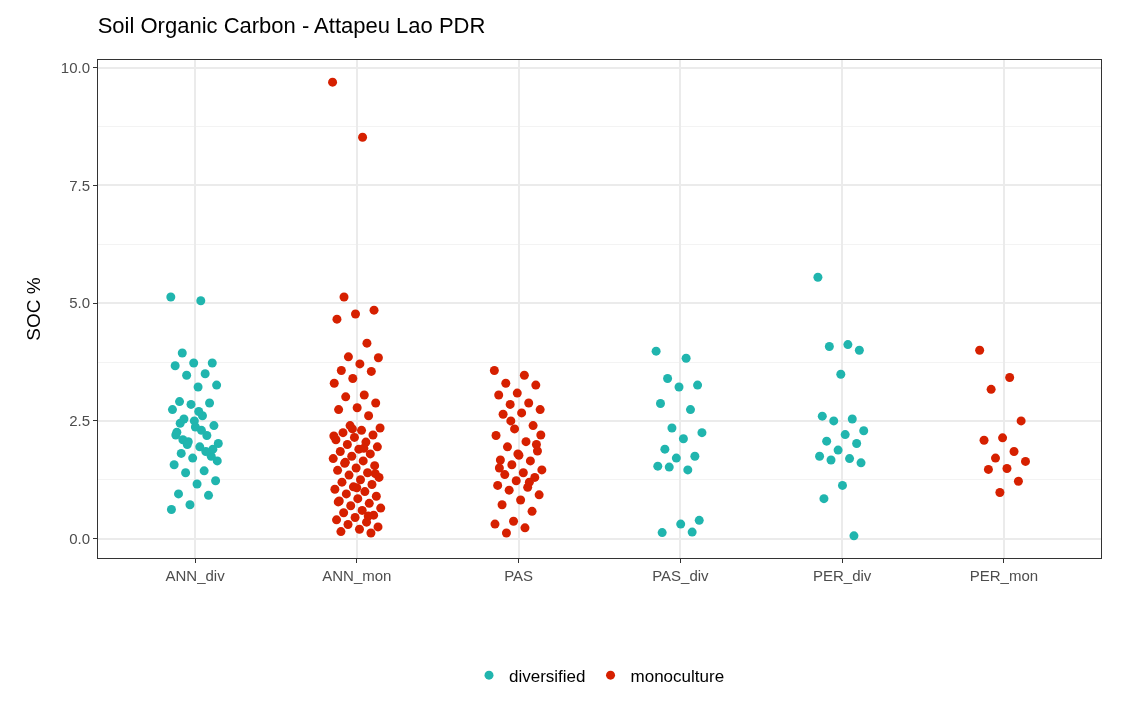  I want to click on x-tick-label: PAS, so click(519, 575).